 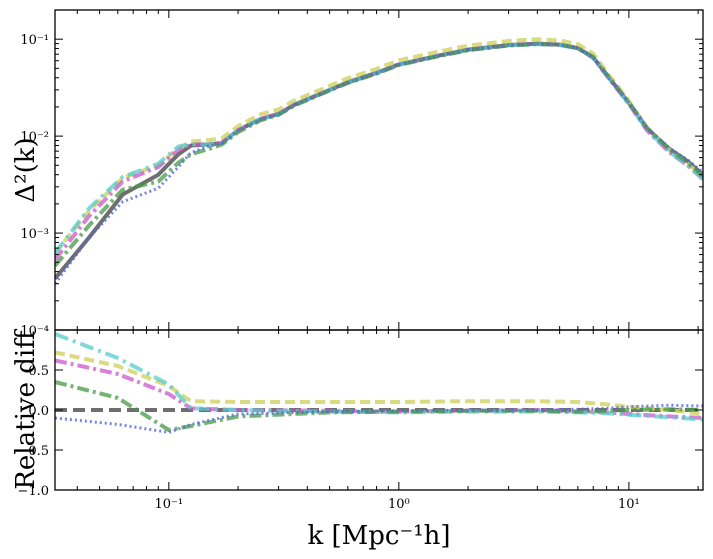 What do you see at coordinates (399, 504) in the screenshot?
I see `x-tick-label: 10⁰` at bounding box center [399, 504].